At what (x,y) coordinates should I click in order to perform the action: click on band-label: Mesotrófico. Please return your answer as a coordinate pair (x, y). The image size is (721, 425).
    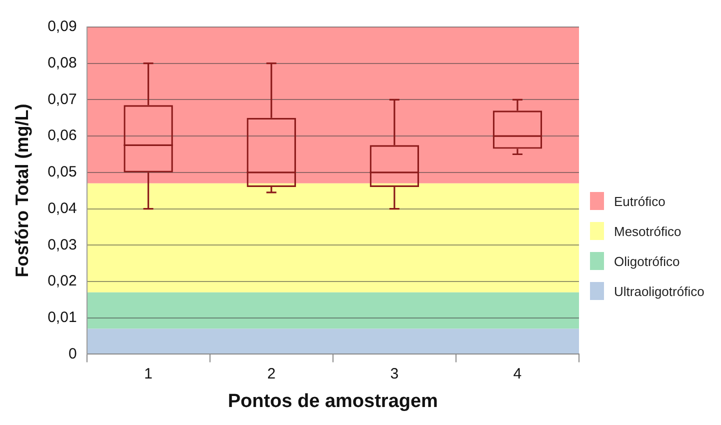
    Looking at the image, I should click on (648, 231).